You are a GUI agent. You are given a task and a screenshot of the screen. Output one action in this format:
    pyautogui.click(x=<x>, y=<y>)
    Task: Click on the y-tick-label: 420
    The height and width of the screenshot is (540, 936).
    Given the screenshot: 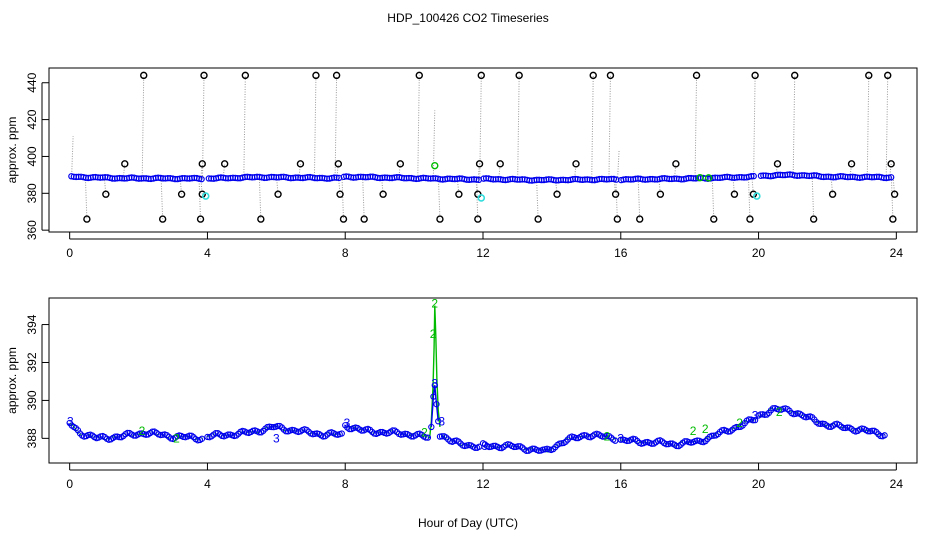 What is the action you would take?
    pyautogui.click(x=32, y=119)
    